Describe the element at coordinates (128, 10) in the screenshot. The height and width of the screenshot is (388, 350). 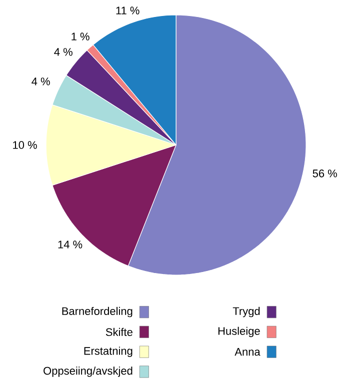
I see `data-label: 11 %` at that location.